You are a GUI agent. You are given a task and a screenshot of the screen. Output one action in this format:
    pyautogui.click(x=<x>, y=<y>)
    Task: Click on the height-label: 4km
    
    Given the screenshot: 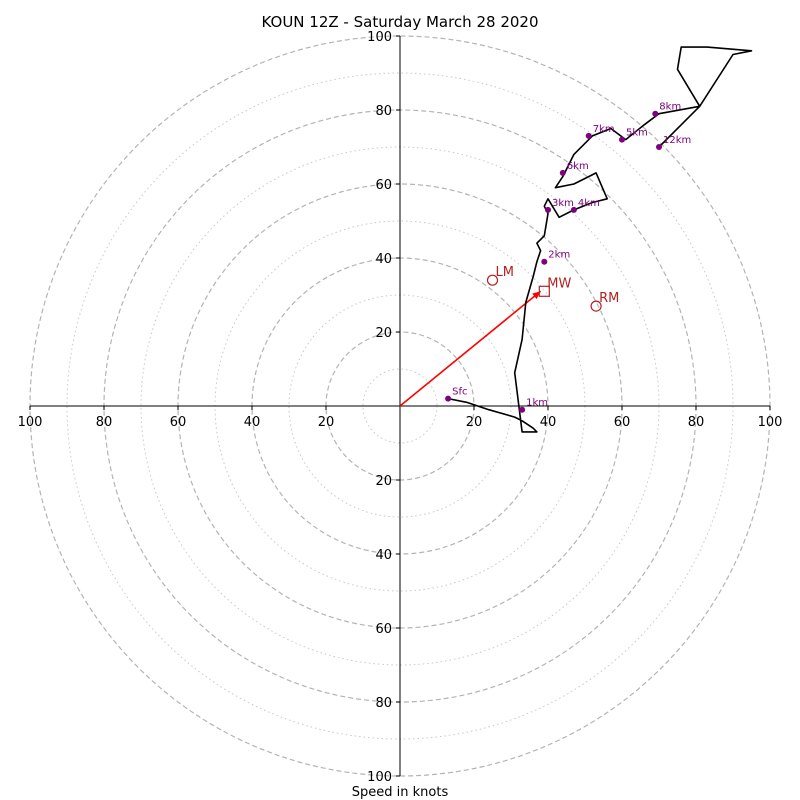 What is the action you would take?
    pyautogui.click(x=589, y=203)
    